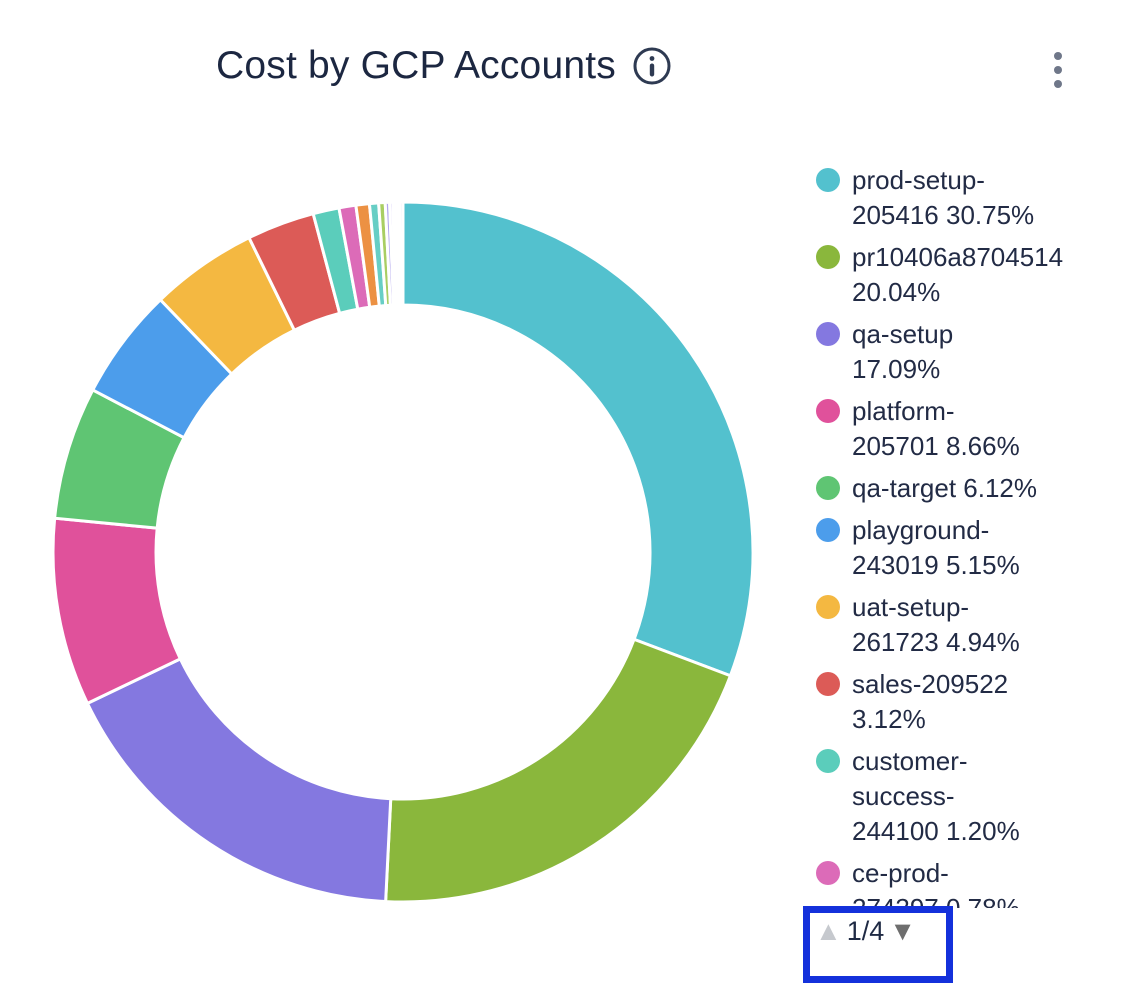 The height and width of the screenshot is (1006, 1130). I want to click on legend-item: uat-setup- 261723 4.94%, so click(966, 625).